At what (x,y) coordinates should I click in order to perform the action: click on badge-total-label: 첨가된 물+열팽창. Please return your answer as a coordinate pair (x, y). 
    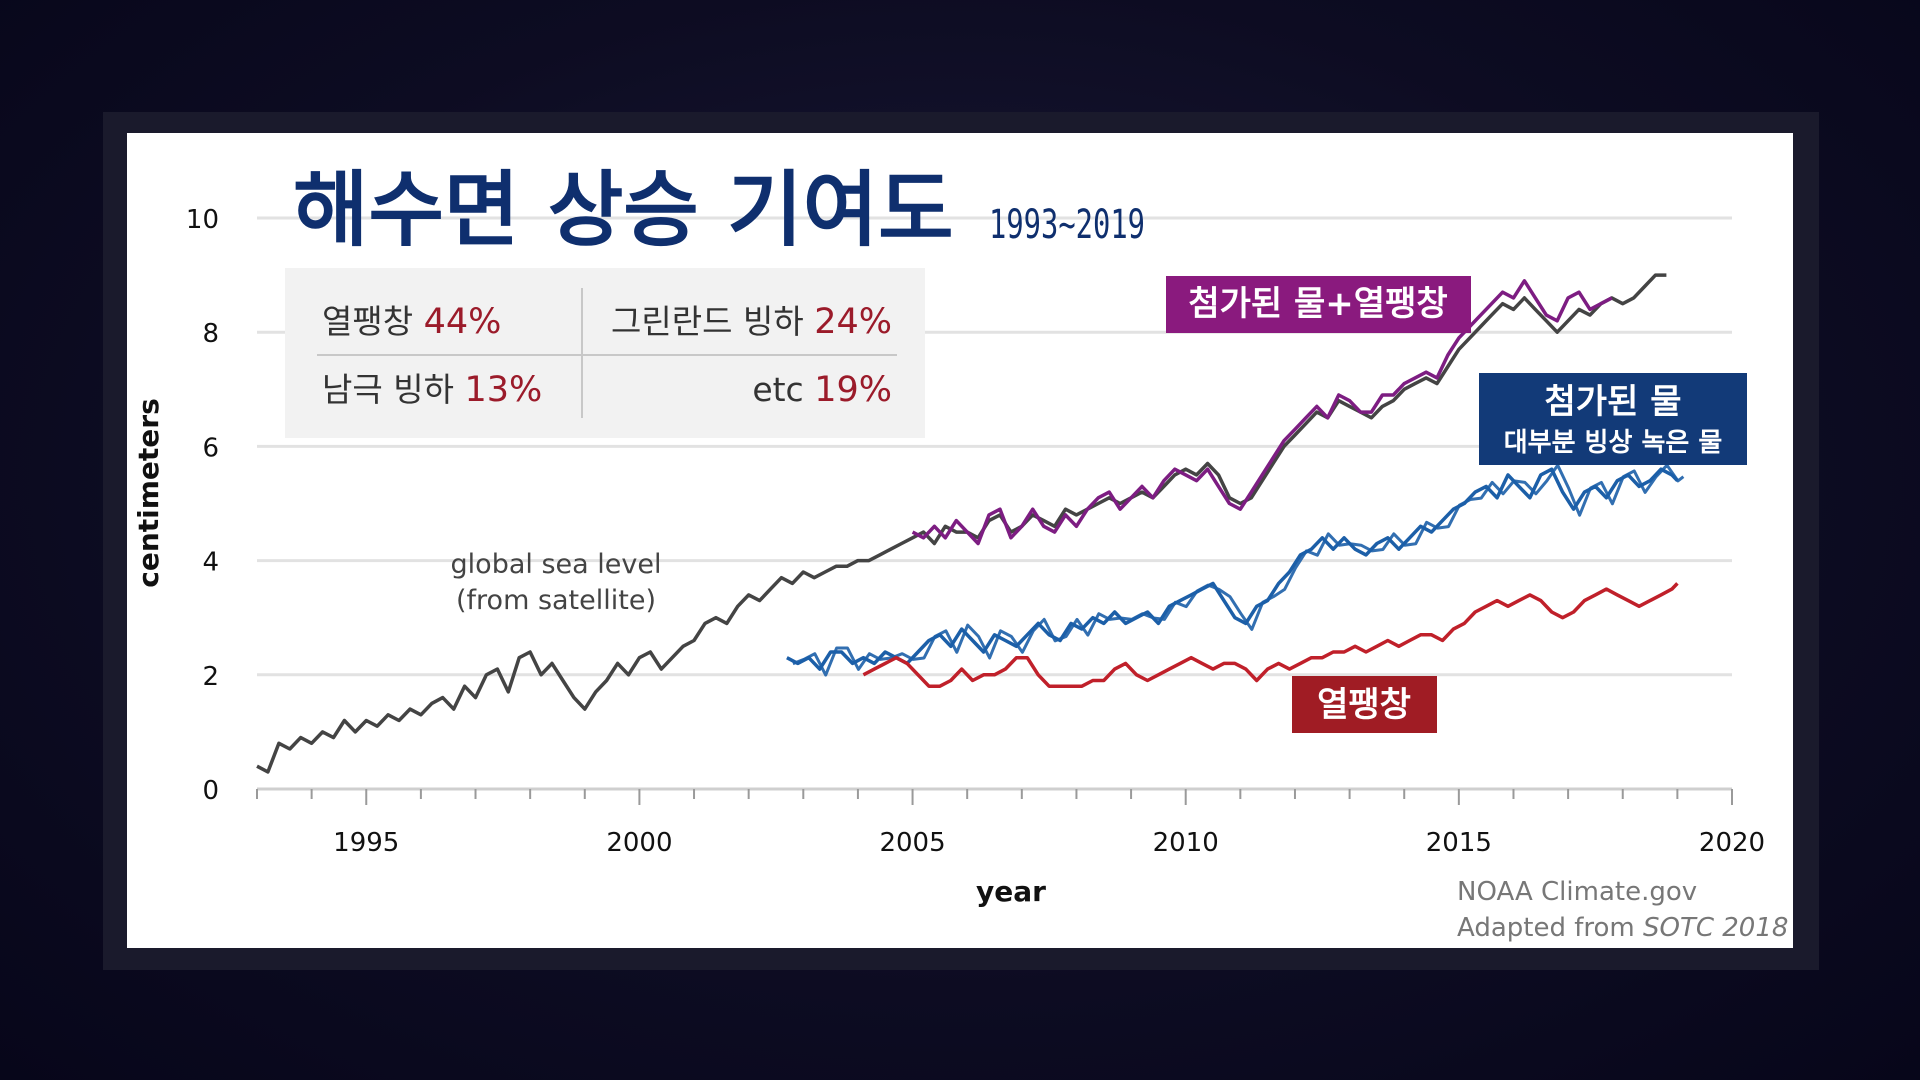
    Looking at the image, I should click on (1317, 304).